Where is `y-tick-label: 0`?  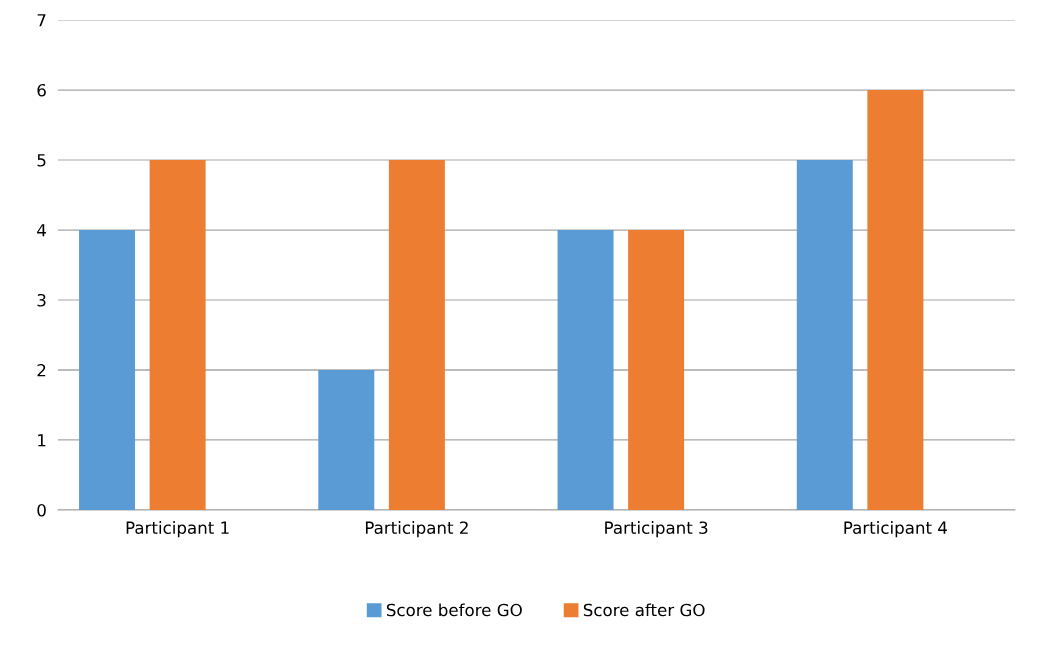
y-tick-label: 0 is located at coordinates (41, 510).